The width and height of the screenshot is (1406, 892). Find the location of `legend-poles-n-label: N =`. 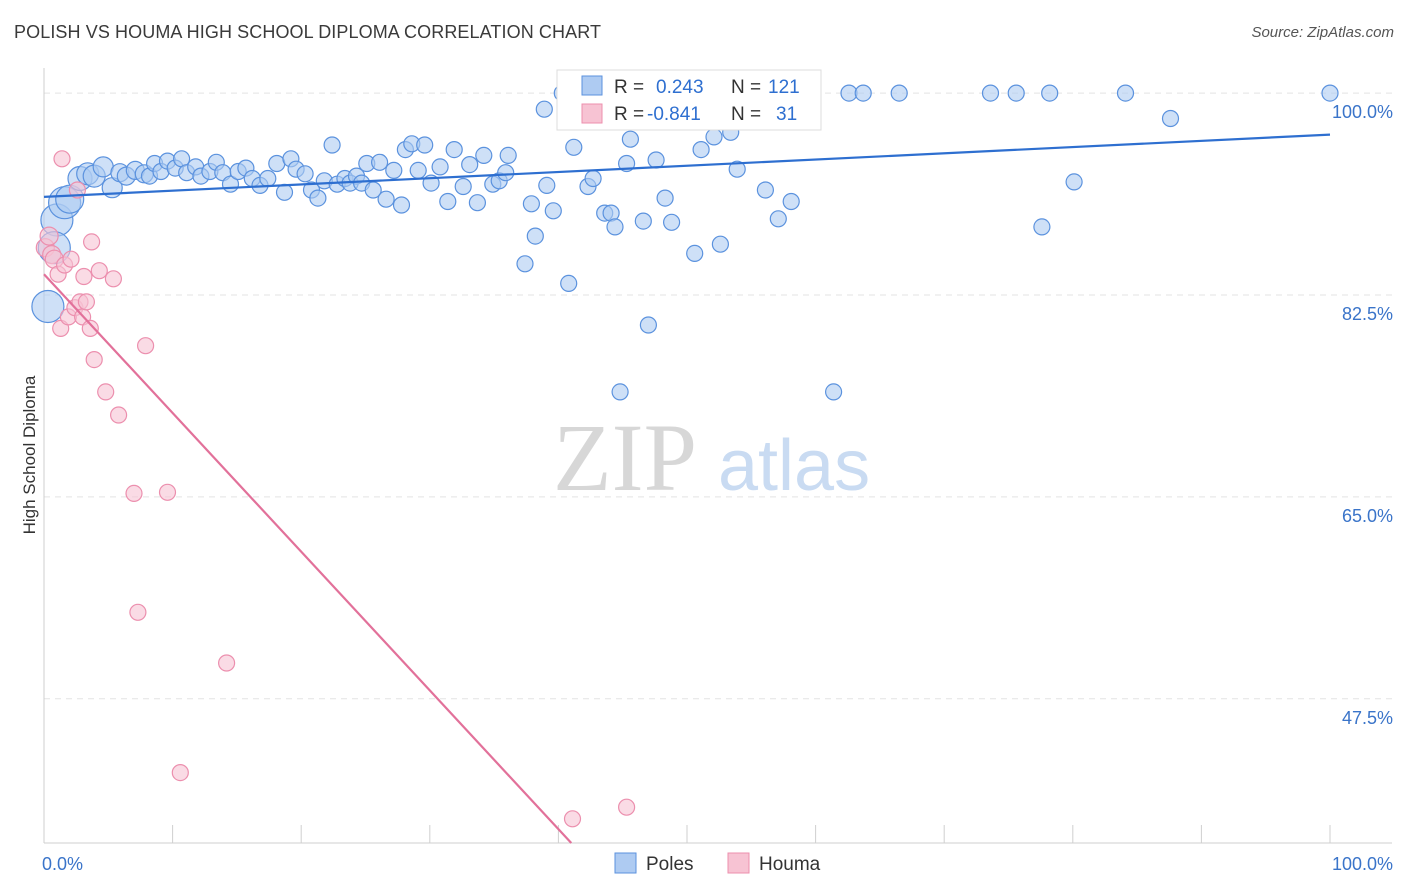

legend-poles-n-label: N = is located at coordinates (746, 87).